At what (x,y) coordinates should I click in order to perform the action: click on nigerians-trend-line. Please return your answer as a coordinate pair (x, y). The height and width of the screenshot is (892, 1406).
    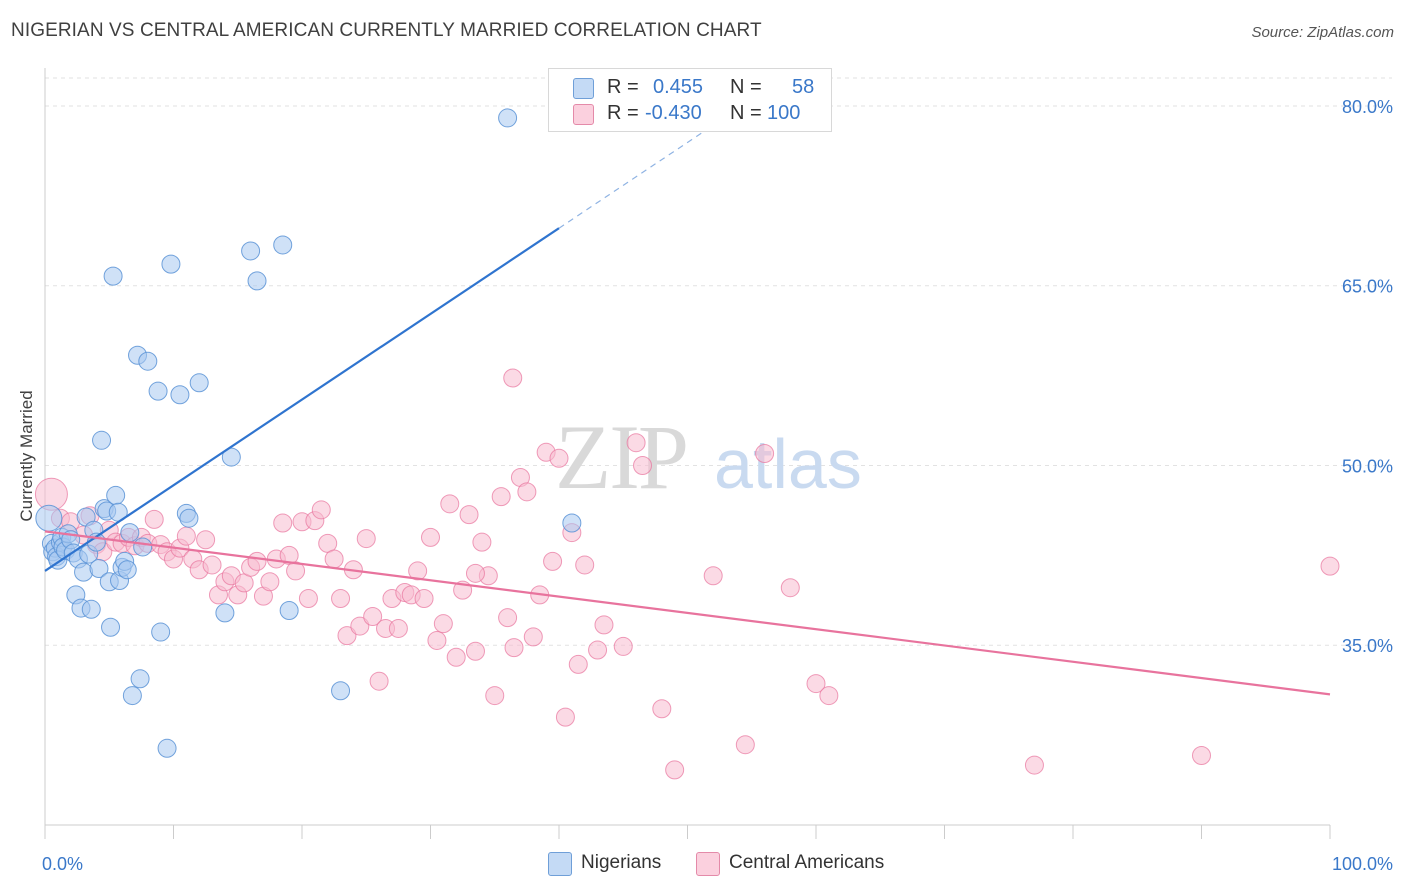
    Looking at the image, I should click on (302, 399).